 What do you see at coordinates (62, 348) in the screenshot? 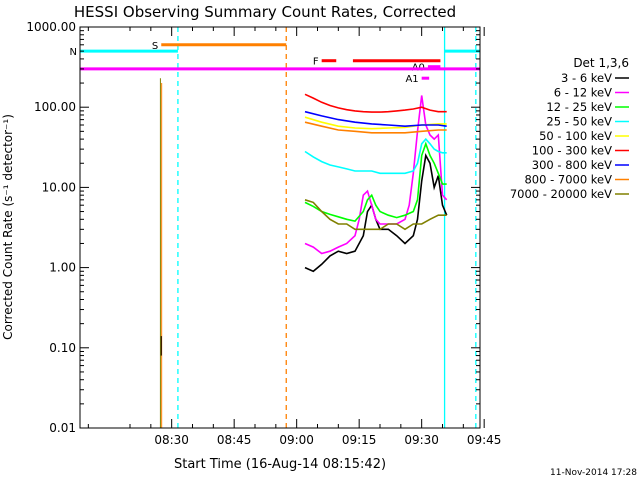
I see `y-tick-label-1: 0.10` at bounding box center [62, 348].